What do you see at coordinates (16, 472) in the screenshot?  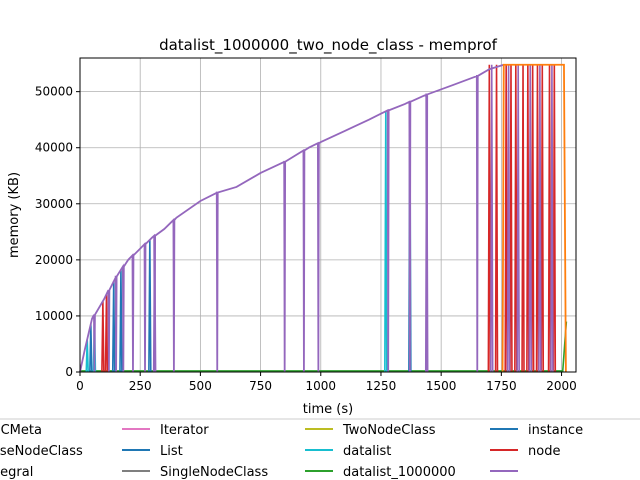 I see `legend-label: Integral` at bounding box center [16, 472].